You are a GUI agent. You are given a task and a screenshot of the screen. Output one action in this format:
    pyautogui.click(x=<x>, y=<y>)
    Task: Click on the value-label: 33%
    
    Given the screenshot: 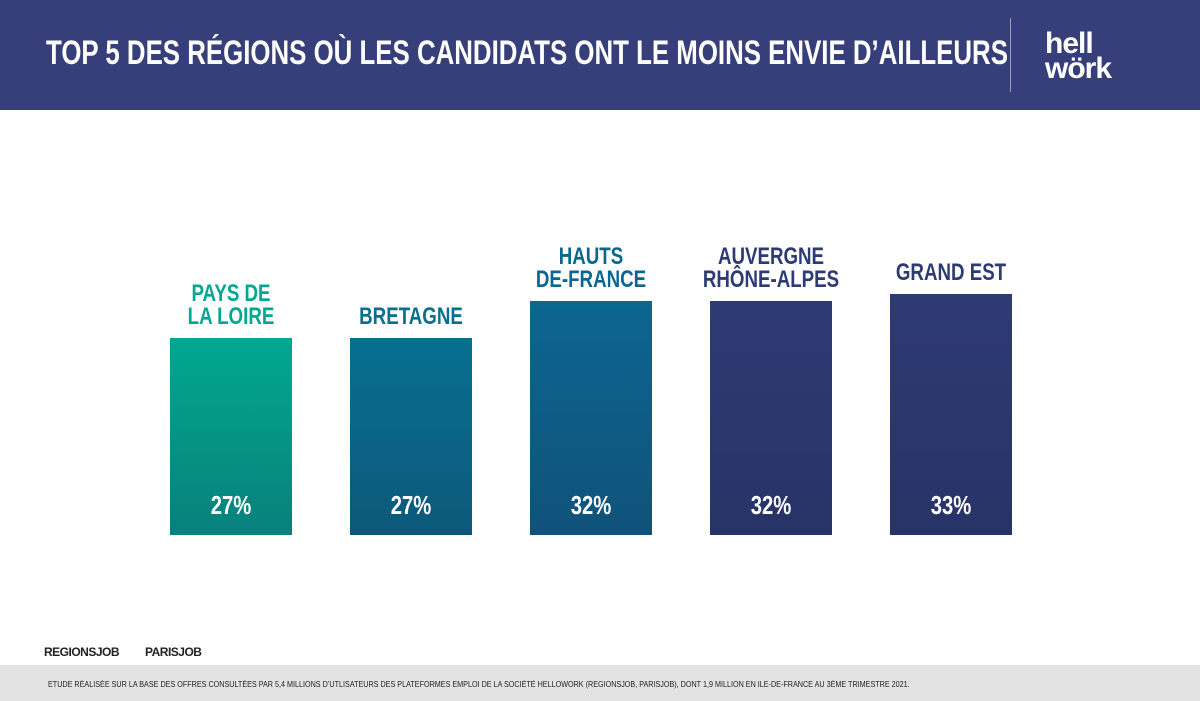 What is the action you would take?
    pyautogui.click(x=951, y=505)
    